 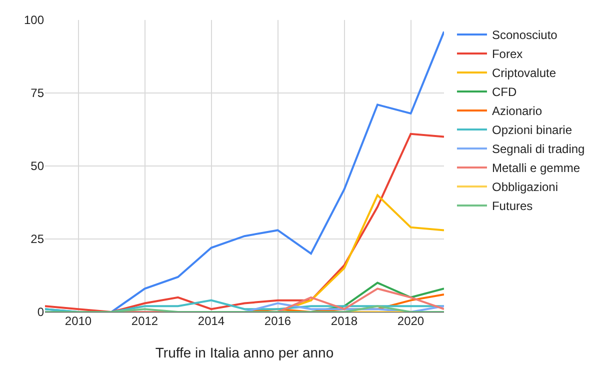 What do you see at coordinates (512, 206) in the screenshot?
I see `legend-label: Futures` at bounding box center [512, 206].